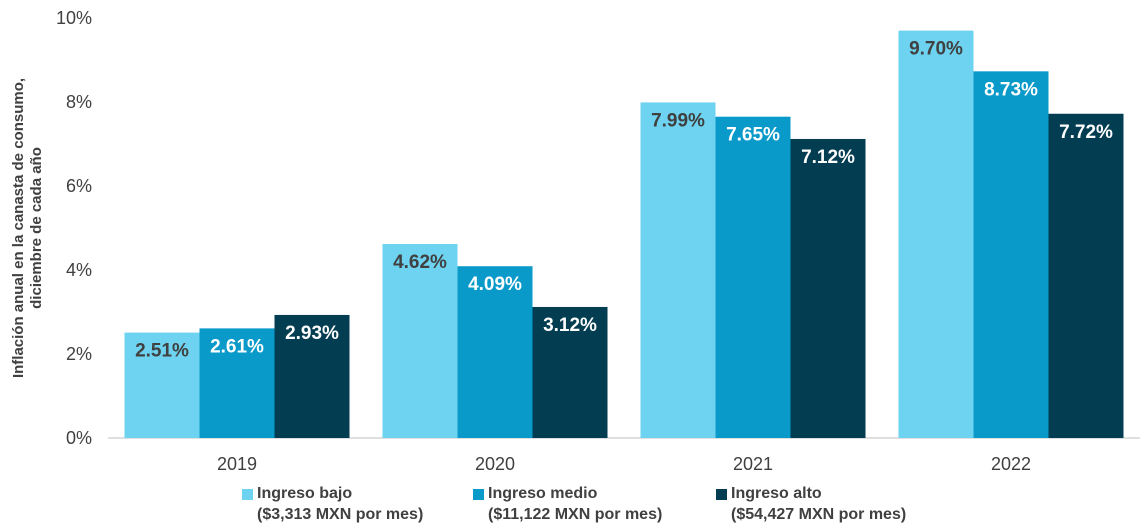  I want to click on x-tick-label: 2022, so click(1011, 464).